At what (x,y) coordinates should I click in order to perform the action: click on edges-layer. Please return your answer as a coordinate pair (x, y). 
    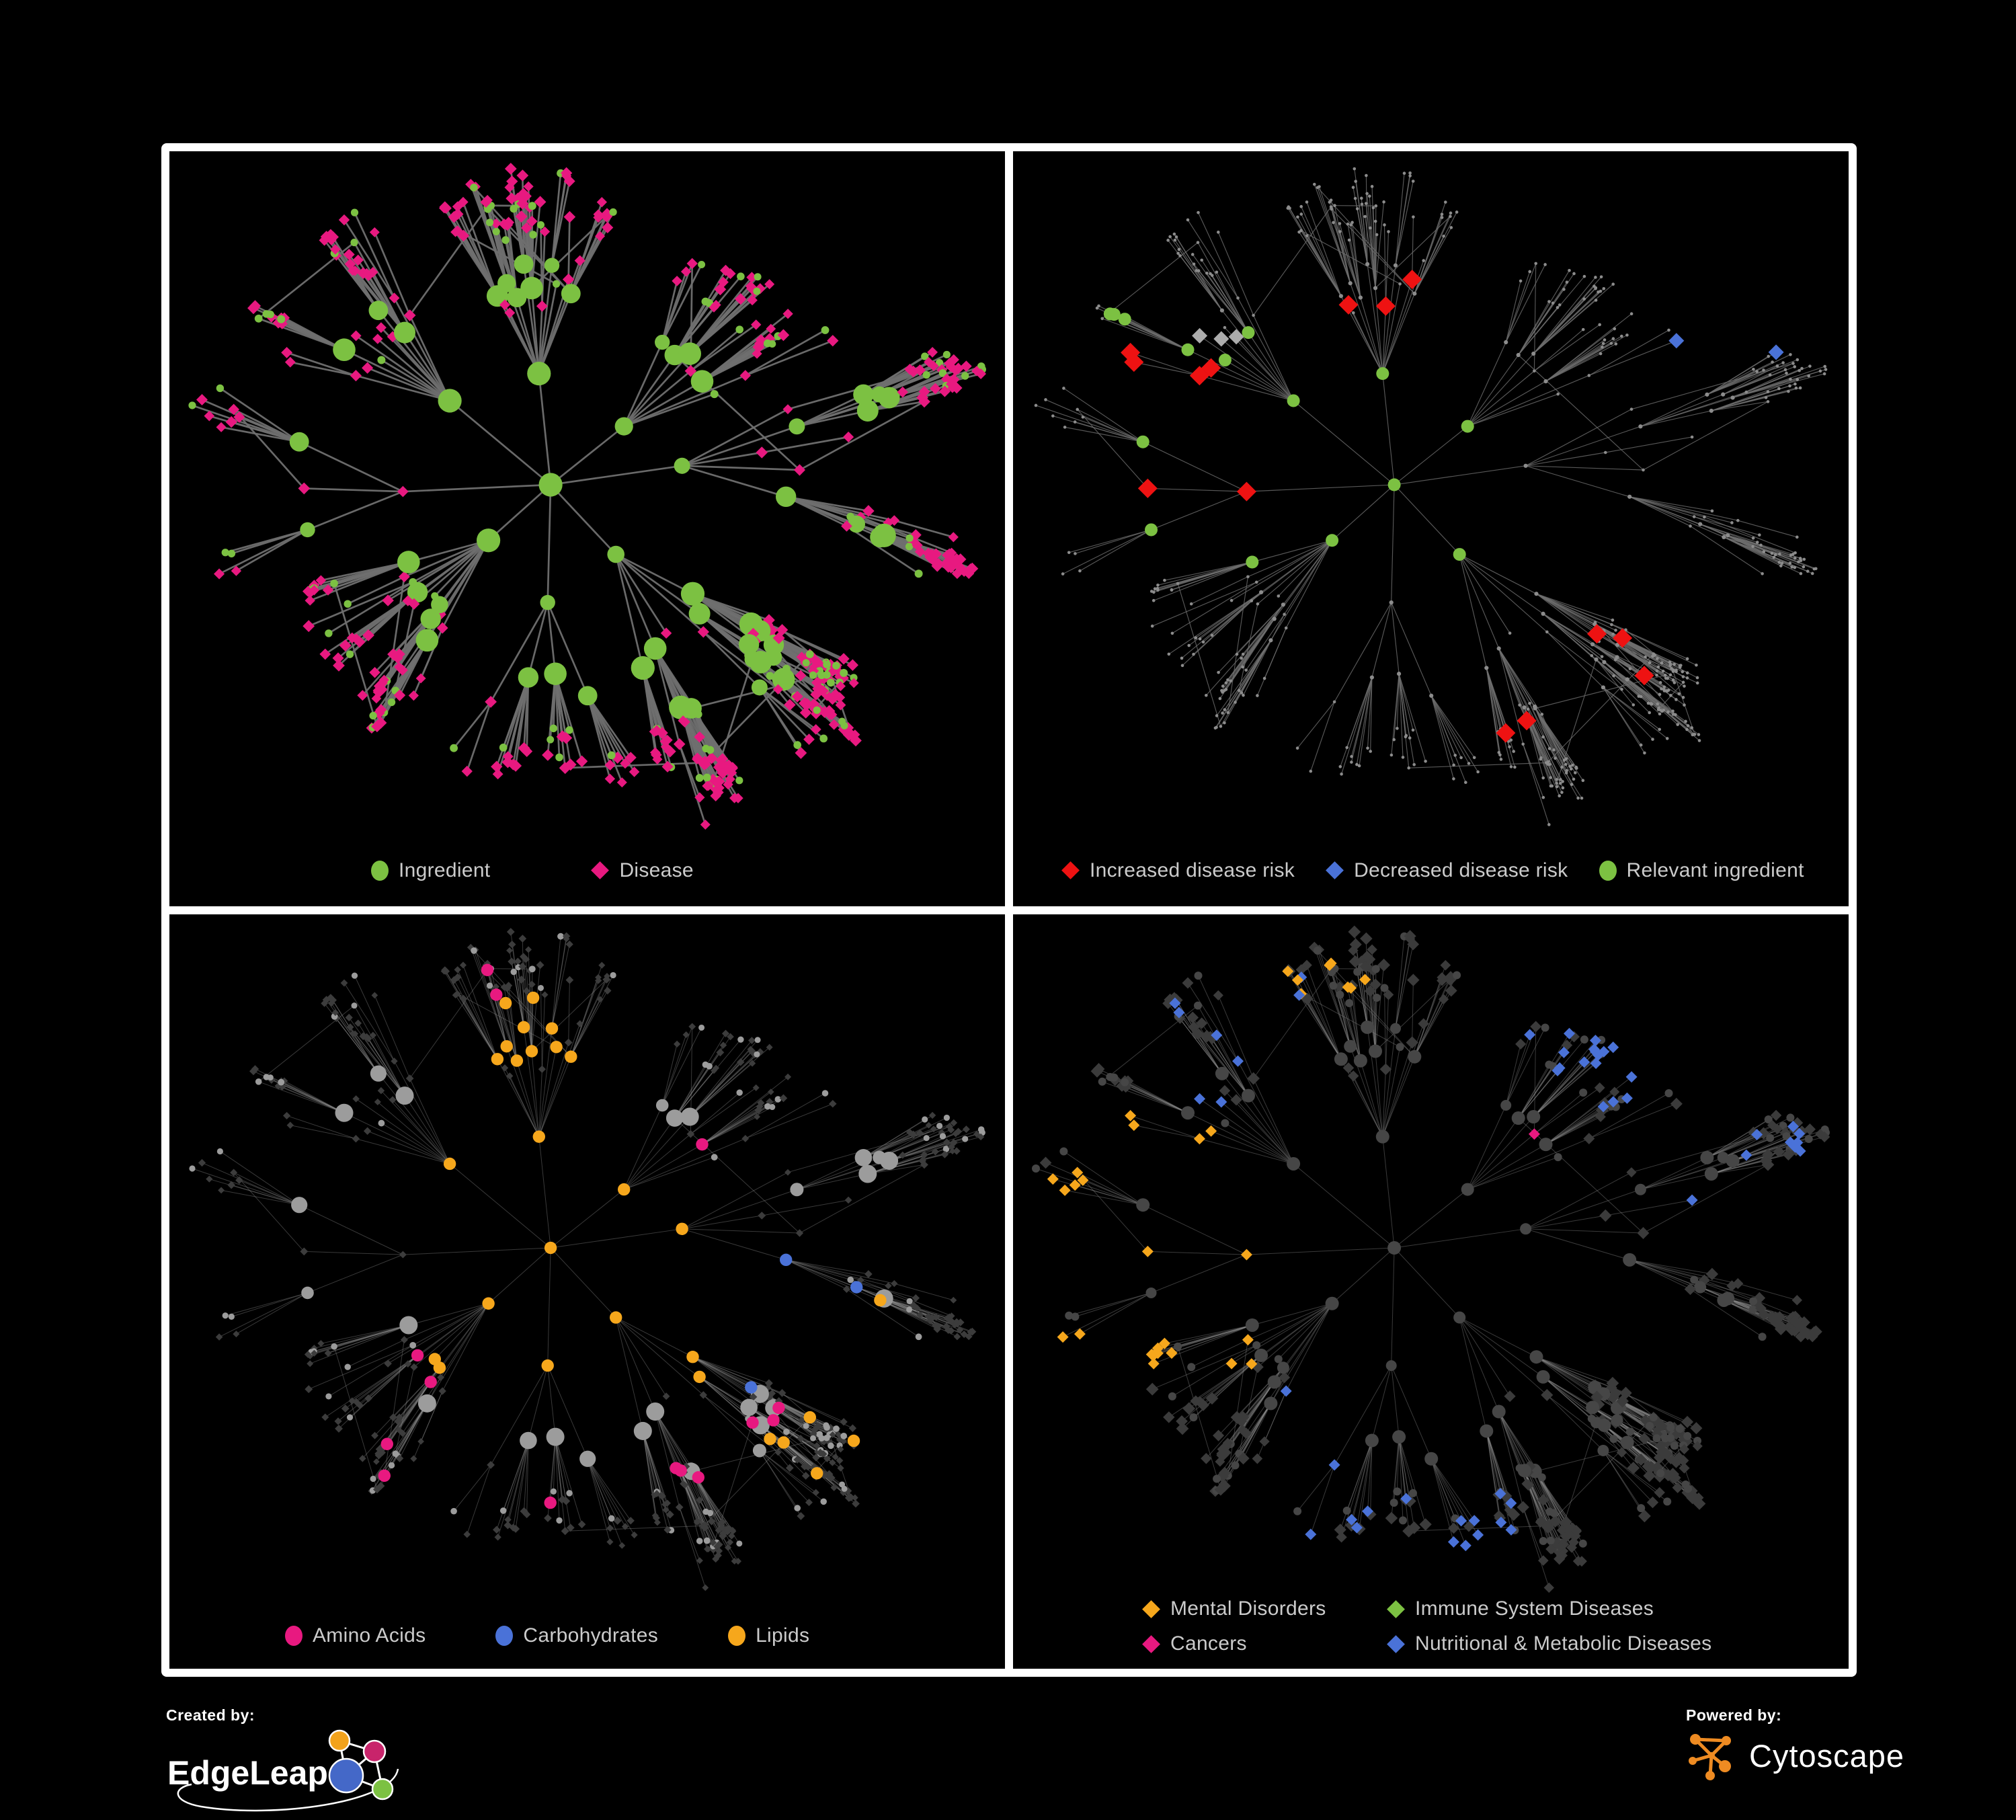
    Looking at the image, I should click on (587, 496).